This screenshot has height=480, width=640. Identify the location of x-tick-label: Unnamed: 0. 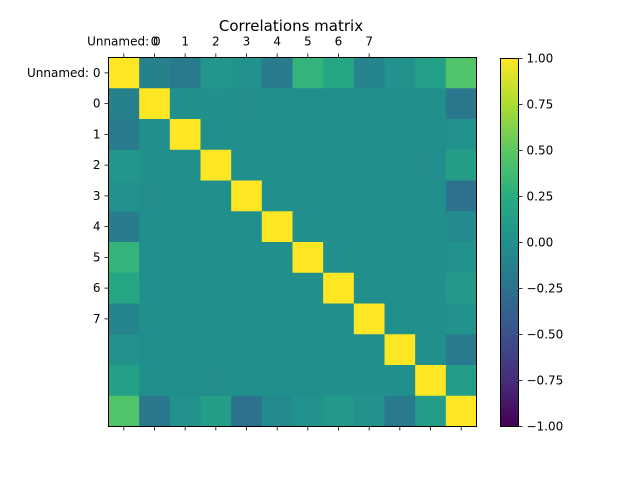
(124, 42).